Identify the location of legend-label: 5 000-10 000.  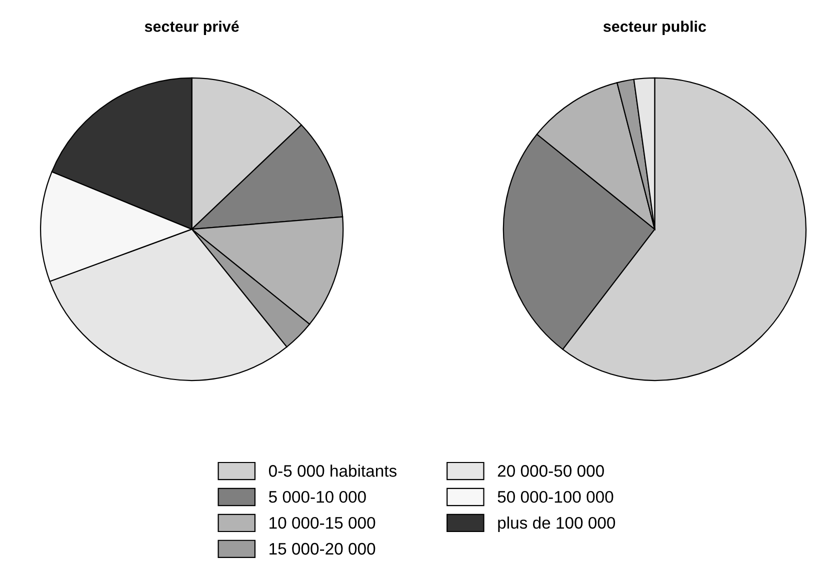
(317, 496).